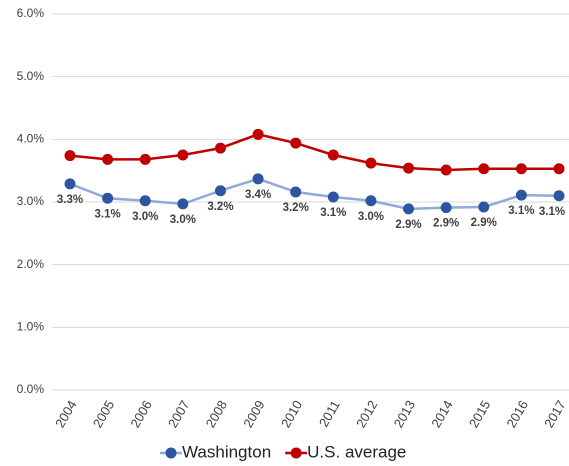 The width and height of the screenshot is (569, 466). Describe the element at coordinates (70, 200) in the screenshot. I see `data-label: 3.3%` at that location.